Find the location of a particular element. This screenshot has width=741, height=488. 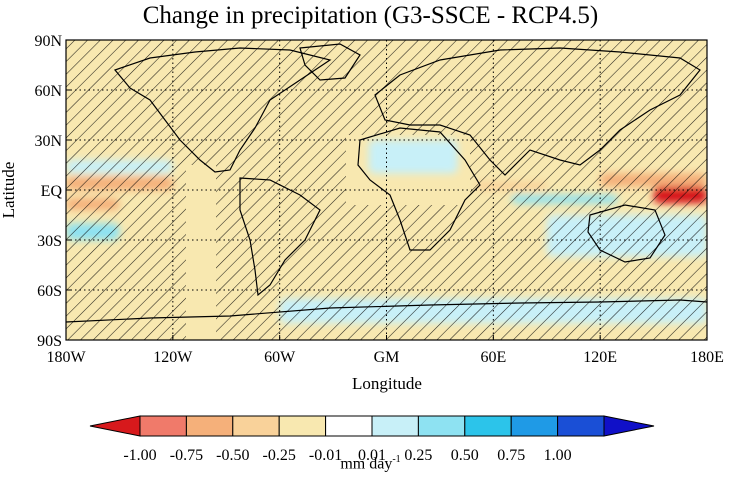

lon-tick-label: GM is located at coordinates (387, 357).